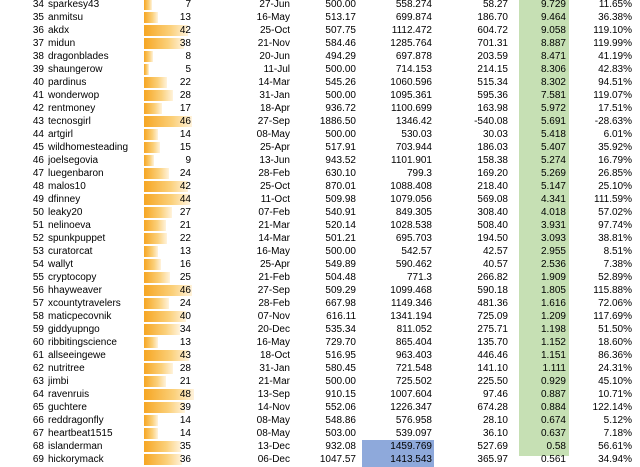 This screenshot has width=640, height=467. Describe the element at coordinates (556, 446) in the screenshot. I see `score-cell: 0.58` at that location.